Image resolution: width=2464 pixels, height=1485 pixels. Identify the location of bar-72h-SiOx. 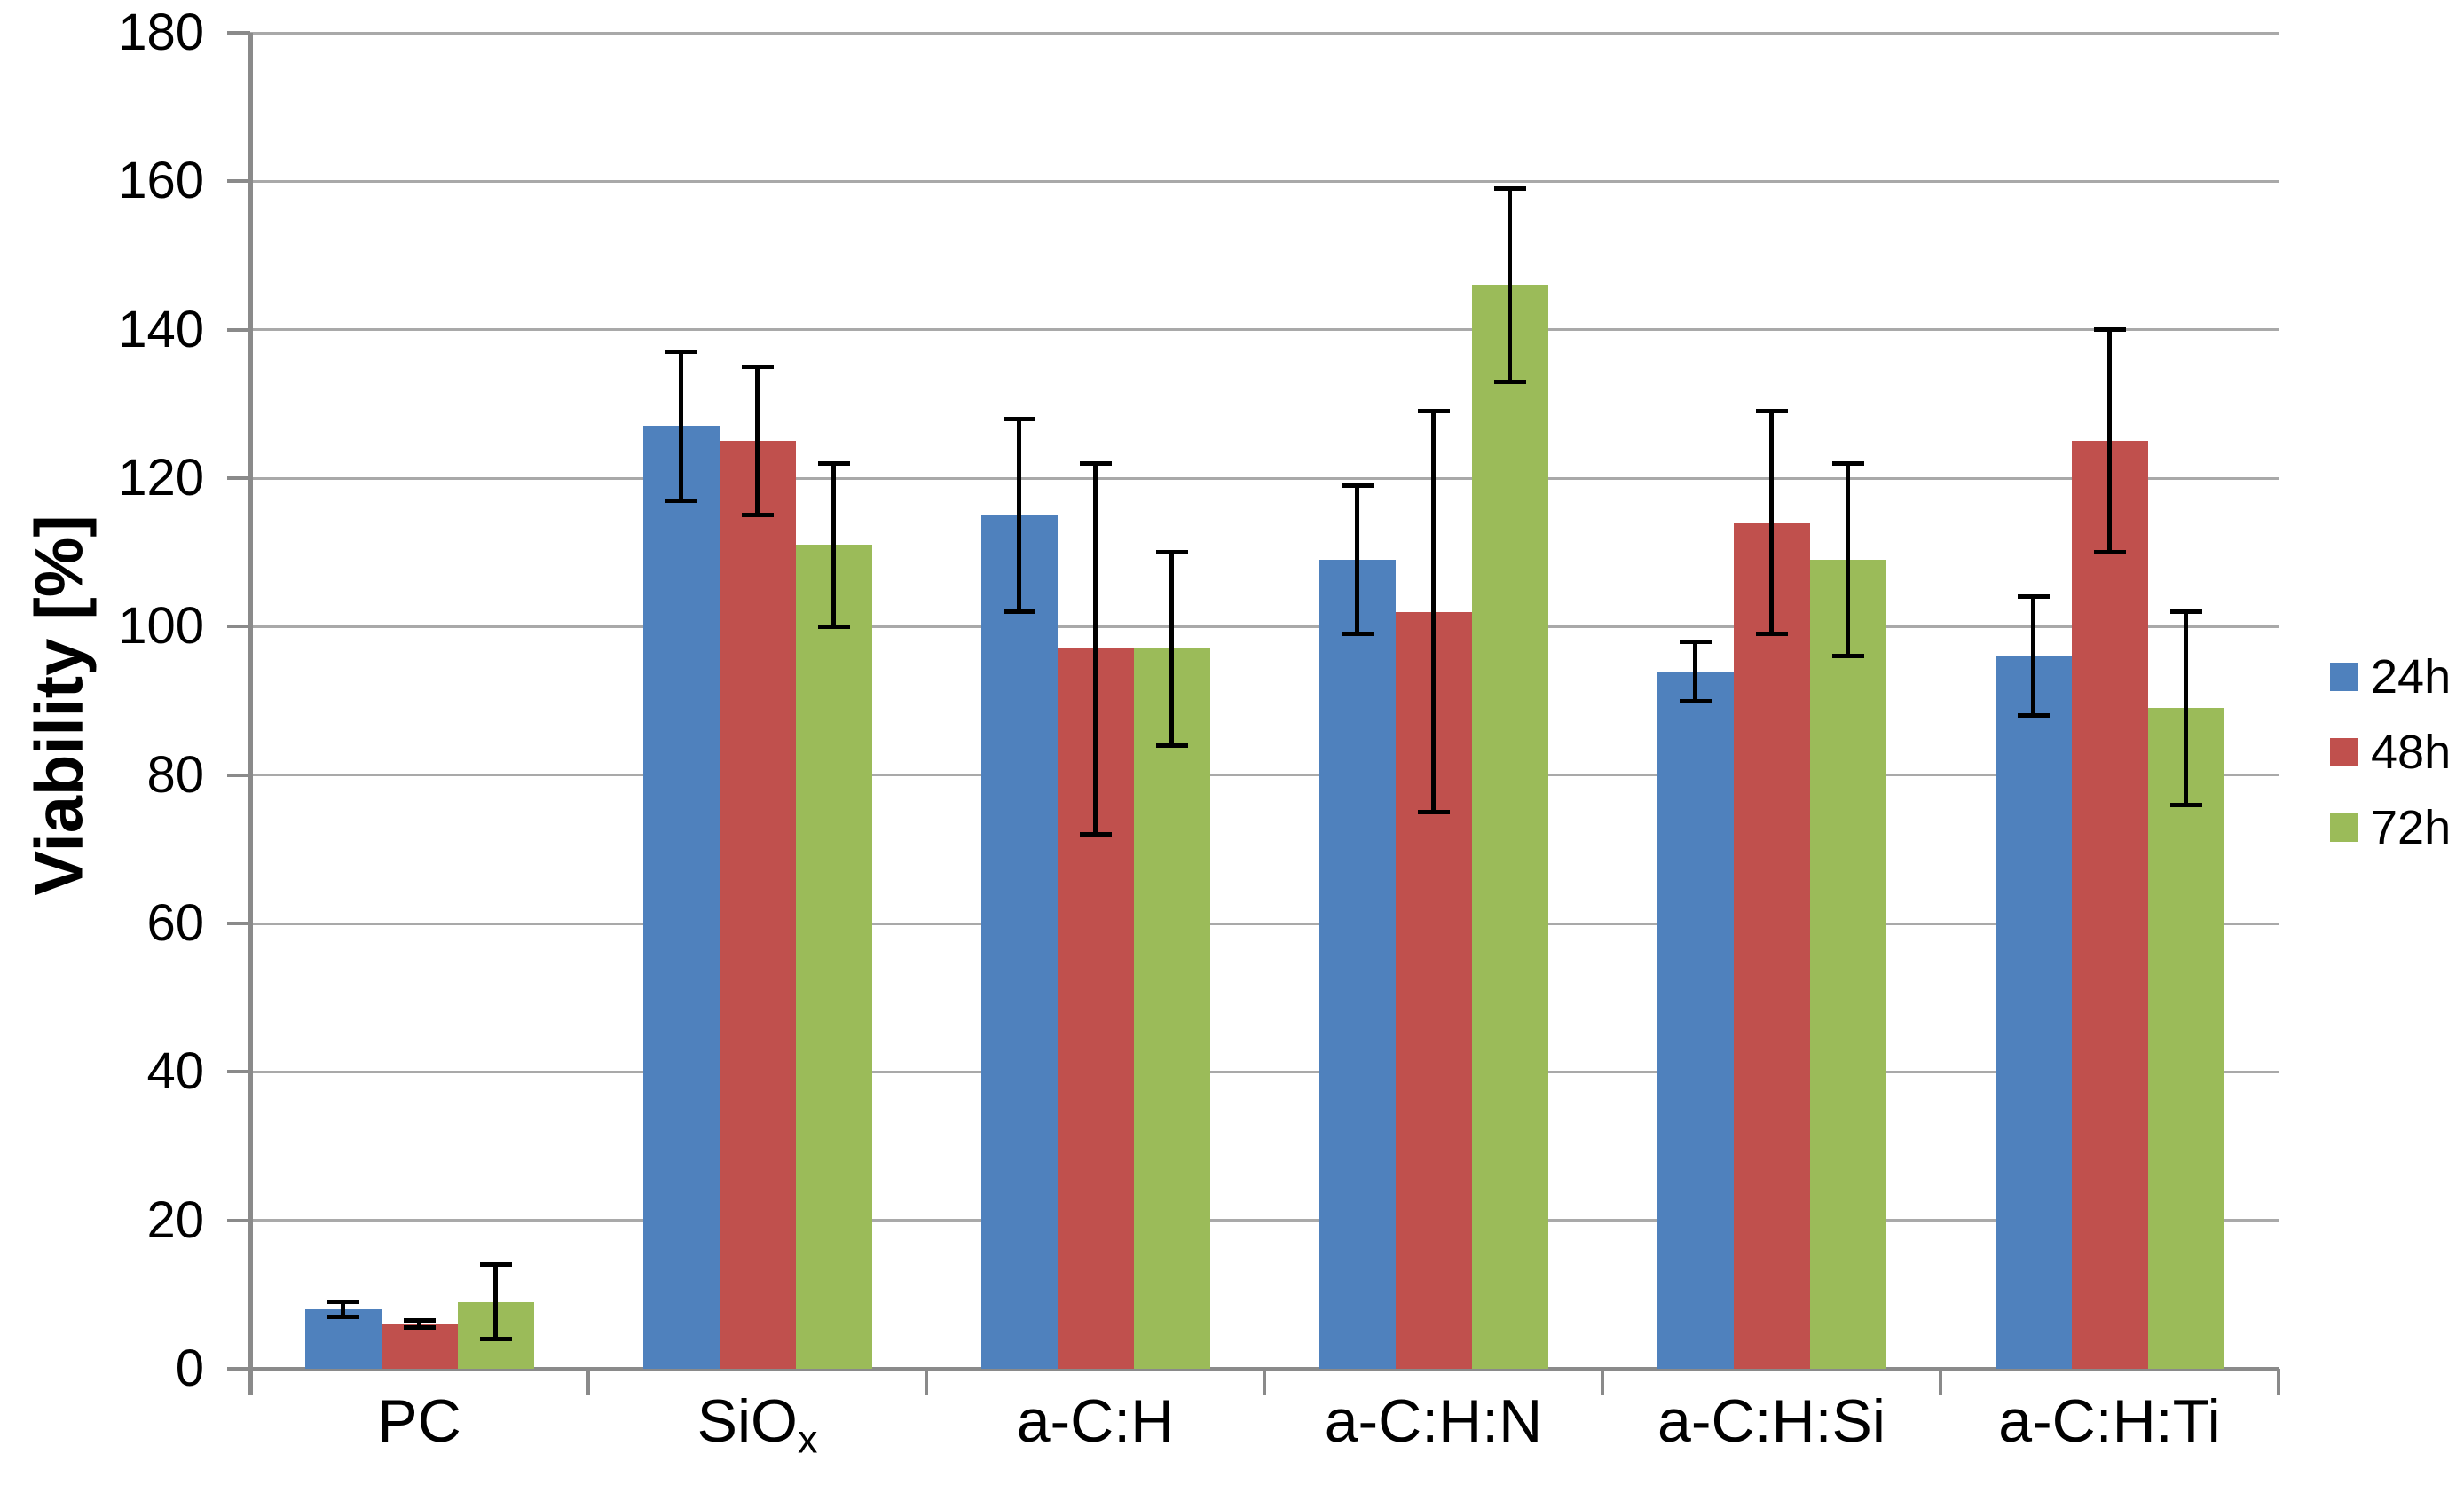
(833, 957).